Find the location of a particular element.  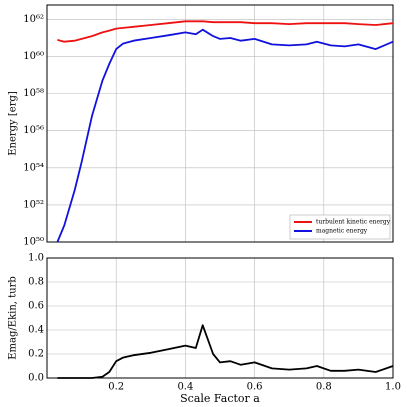

y-tick-label: 10⁵⁶ is located at coordinates (33, 130).